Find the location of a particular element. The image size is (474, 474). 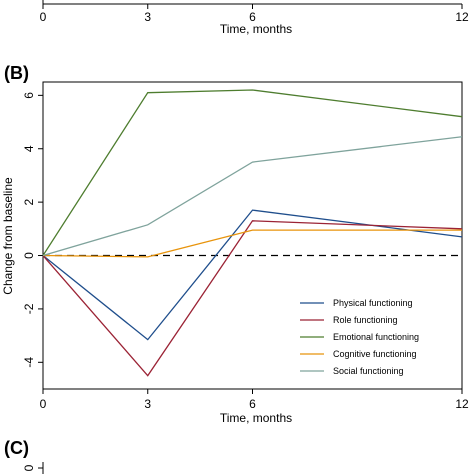

legend-label: Role functioning is located at coordinates (365, 320).